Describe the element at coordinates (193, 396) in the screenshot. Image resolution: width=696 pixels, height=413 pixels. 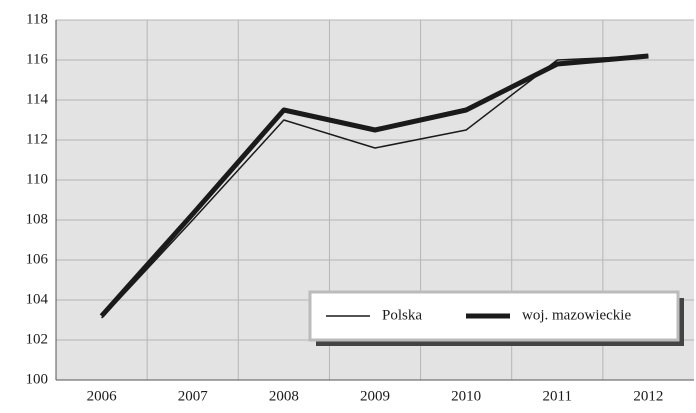
I see `x-tick-label: 2007` at that location.